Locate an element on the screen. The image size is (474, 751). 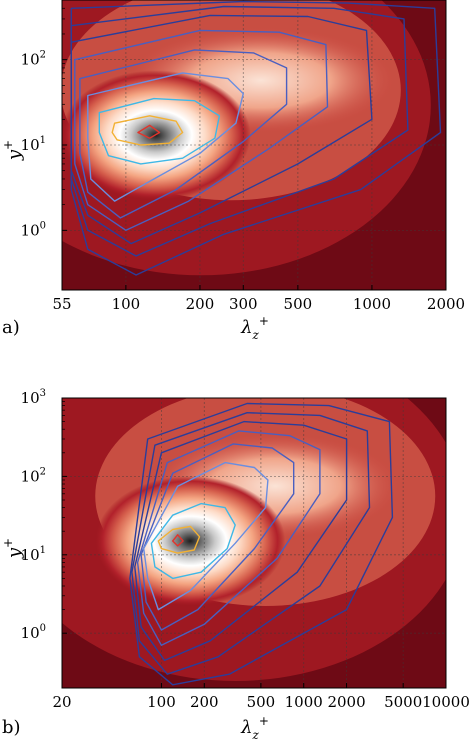
panel-a-x-ticks: 55 100 200 300 500 1000 2000 is located at coordinates (258, 299).